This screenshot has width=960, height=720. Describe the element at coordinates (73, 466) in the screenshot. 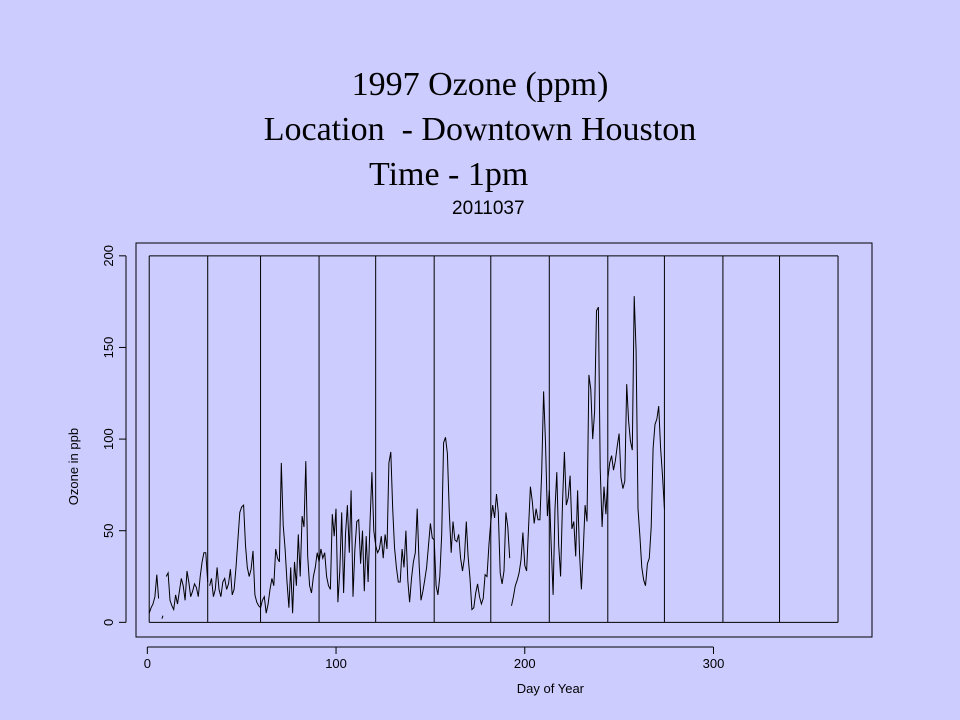

I see `y-axis-label: Ozone in ppb` at that location.